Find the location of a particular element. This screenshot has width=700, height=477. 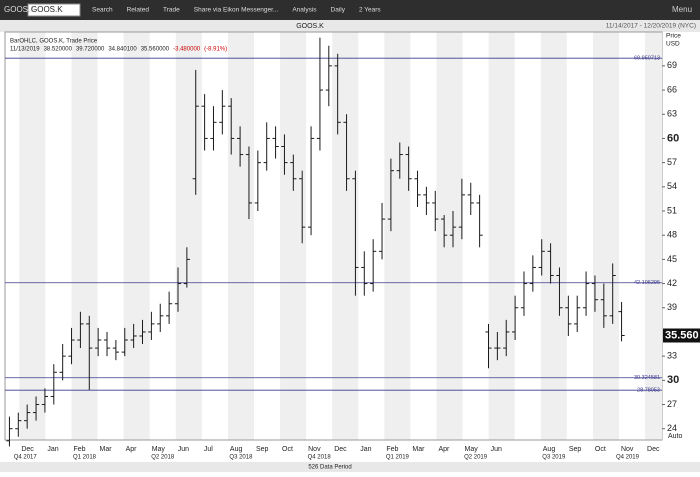

quarter-label: Q4 2018 is located at coordinates (320, 458).